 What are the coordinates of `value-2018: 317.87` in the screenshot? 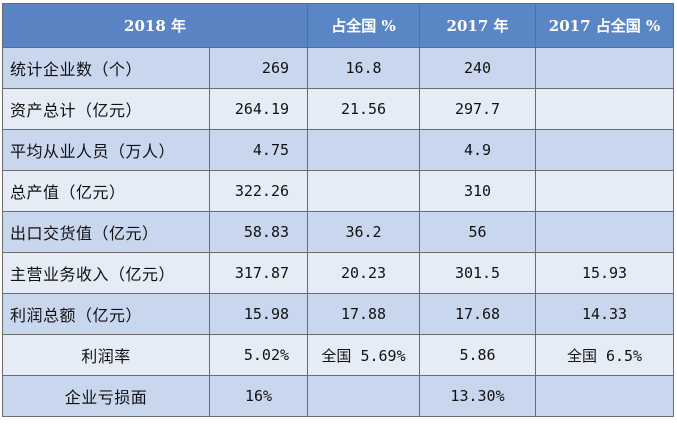 It's located at (258, 273).